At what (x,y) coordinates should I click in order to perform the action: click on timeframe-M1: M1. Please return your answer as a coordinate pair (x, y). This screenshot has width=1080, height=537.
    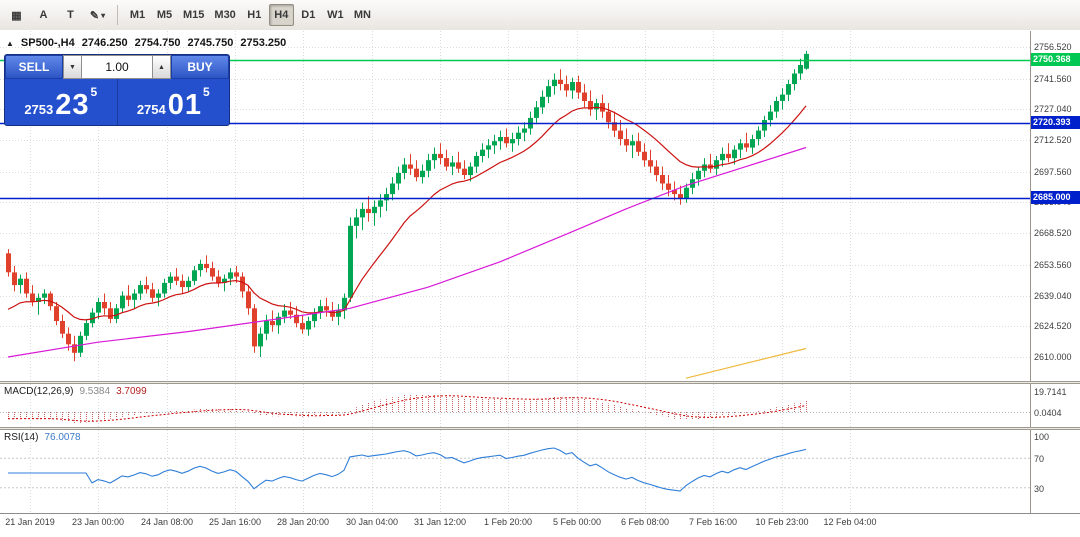
    Looking at the image, I should click on (137, 15).